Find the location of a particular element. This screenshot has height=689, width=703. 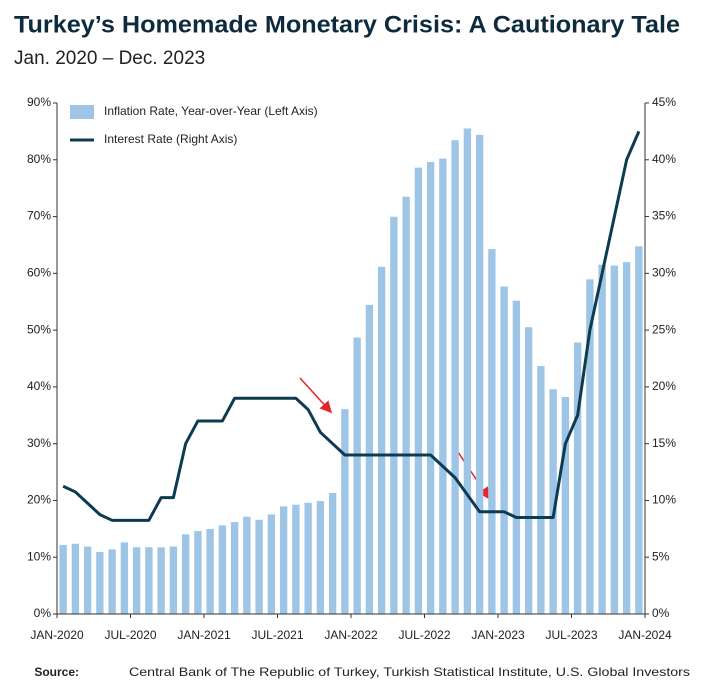

source-label: Source: is located at coordinates (56, 672).